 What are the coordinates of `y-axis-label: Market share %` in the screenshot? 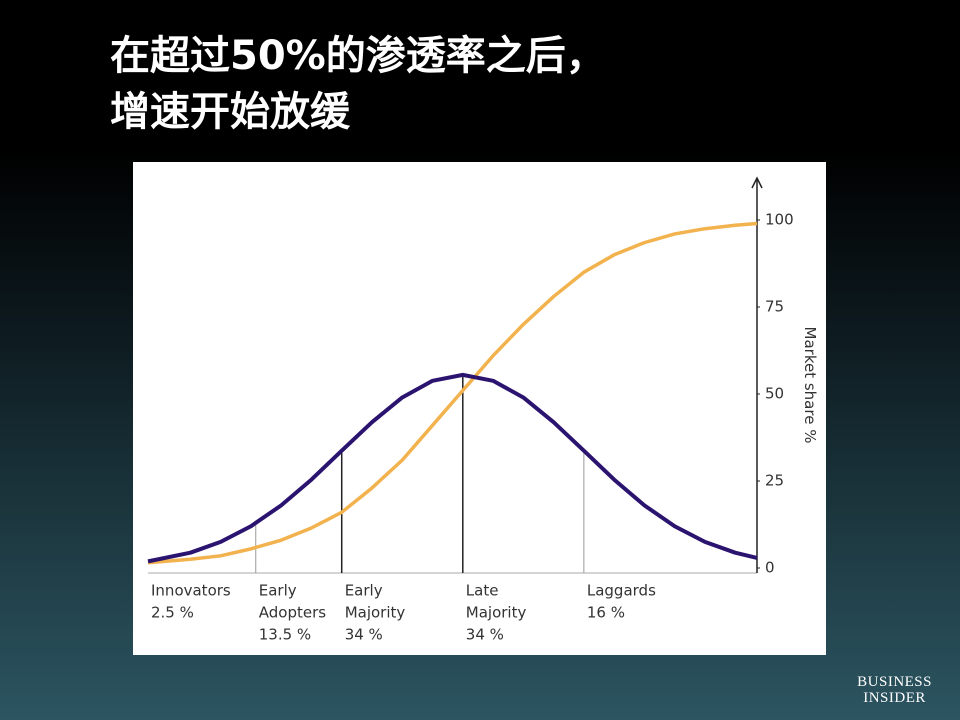 It's located at (810, 385).